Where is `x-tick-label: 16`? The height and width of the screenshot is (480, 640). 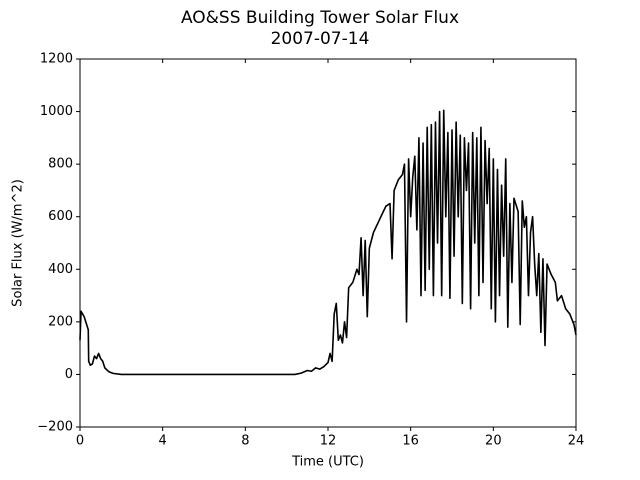 x-tick-label: 16 is located at coordinates (410, 441).